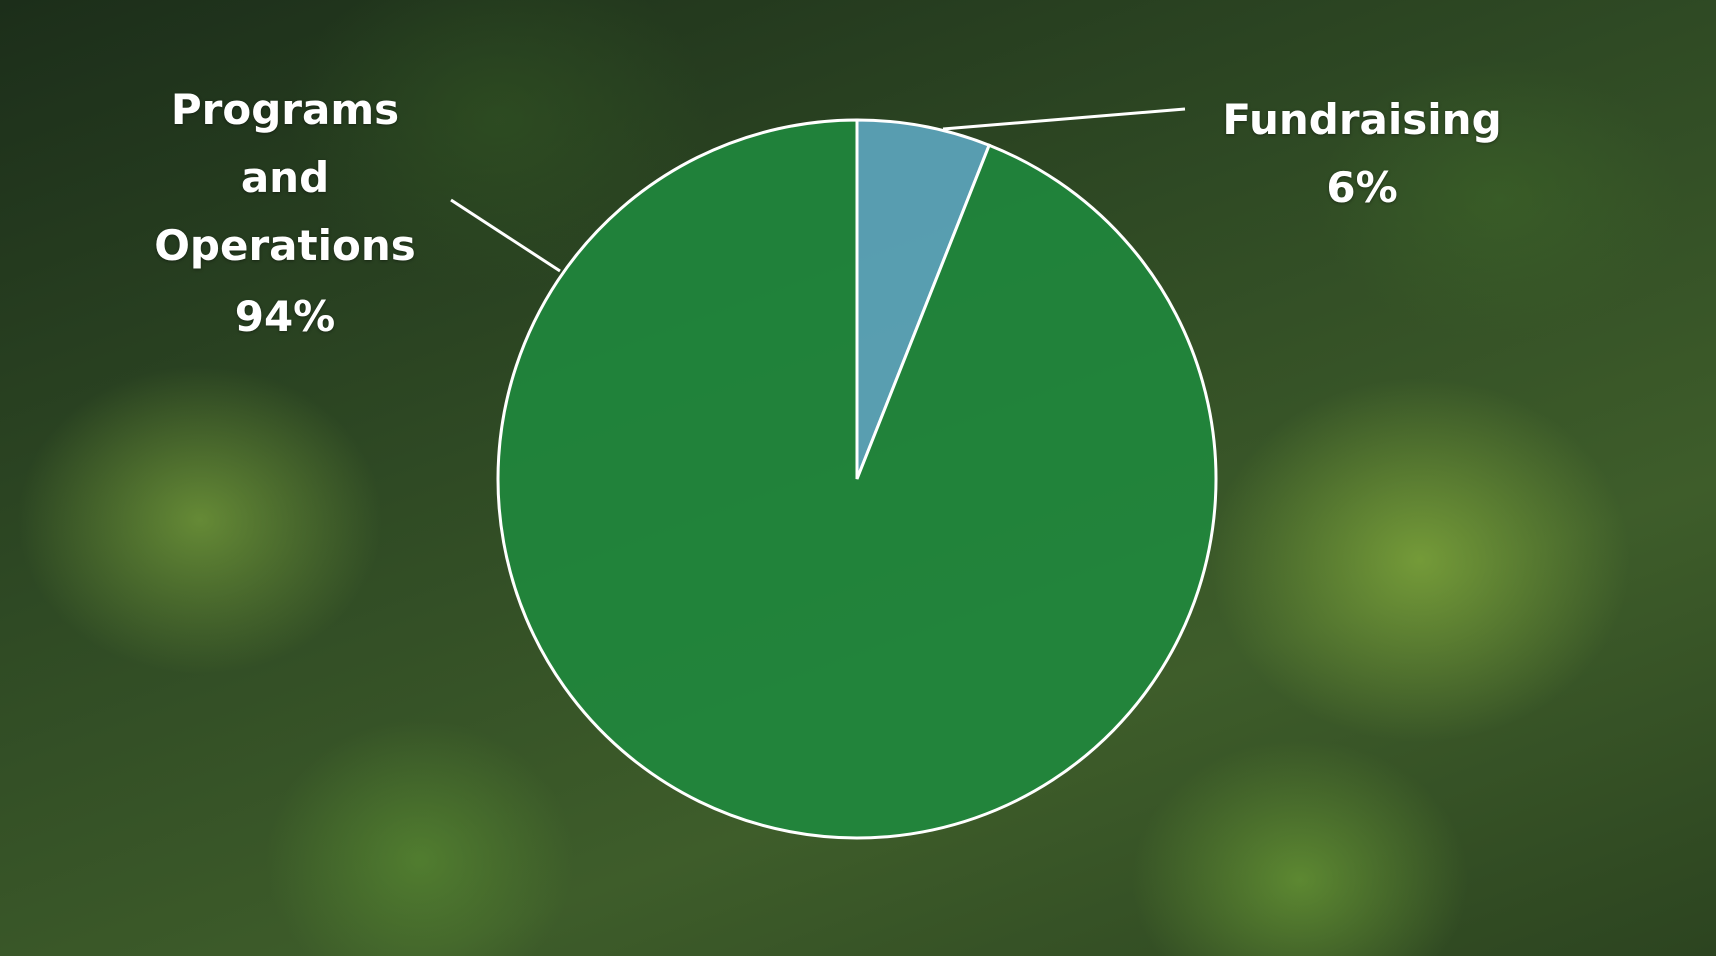 This screenshot has height=956, width=1716. What do you see at coordinates (285, 177) in the screenshot?
I see `slice-label: Programs and Operations` at bounding box center [285, 177].